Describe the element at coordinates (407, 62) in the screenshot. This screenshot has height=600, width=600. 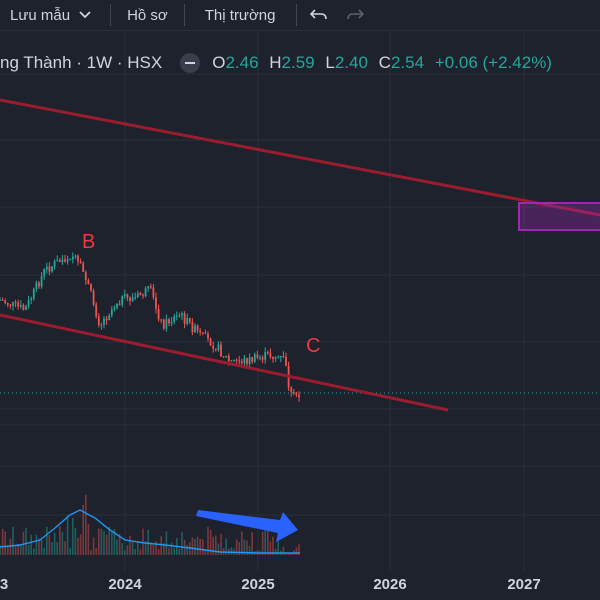
I see `close-value: 2.54` at that location.